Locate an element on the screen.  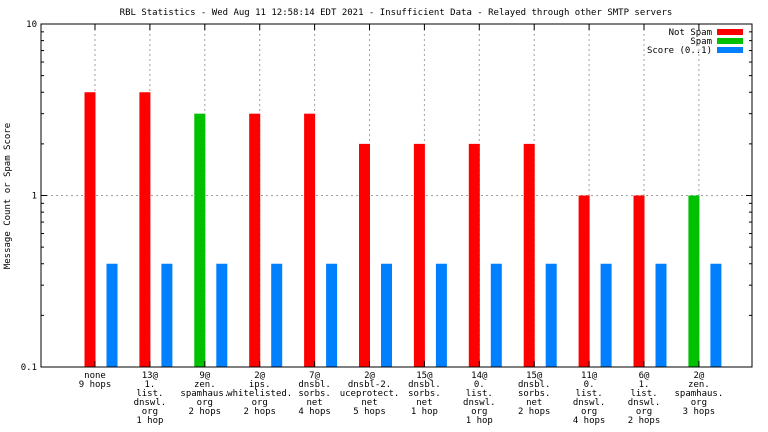
x-tick-label: 15@ dnsbl. sorbs. net 1 hop is located at coordinates (424, 394).